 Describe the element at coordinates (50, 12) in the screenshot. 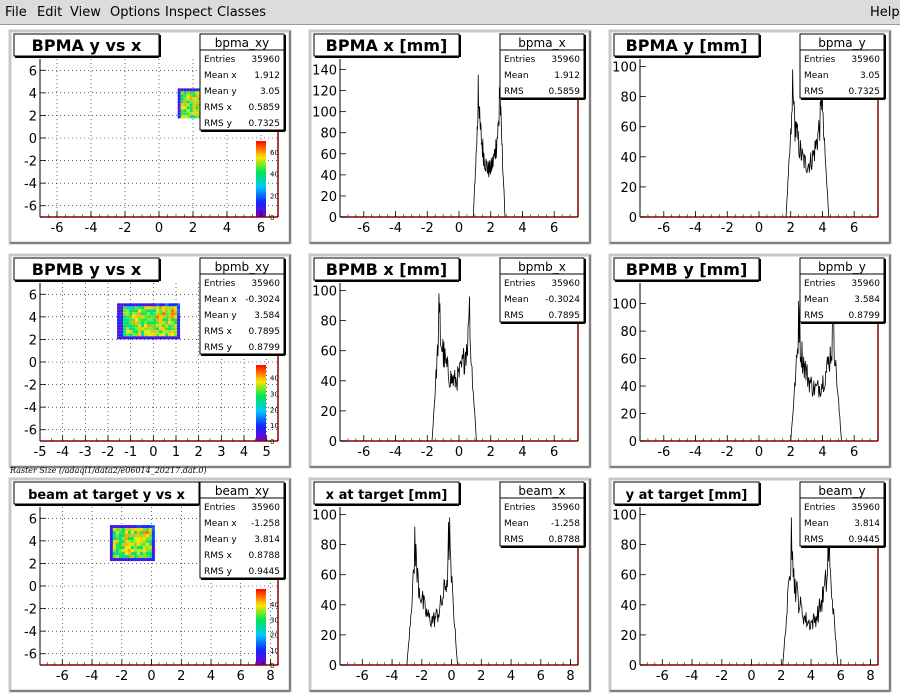

I see `menu-edit: Edit` at that location.